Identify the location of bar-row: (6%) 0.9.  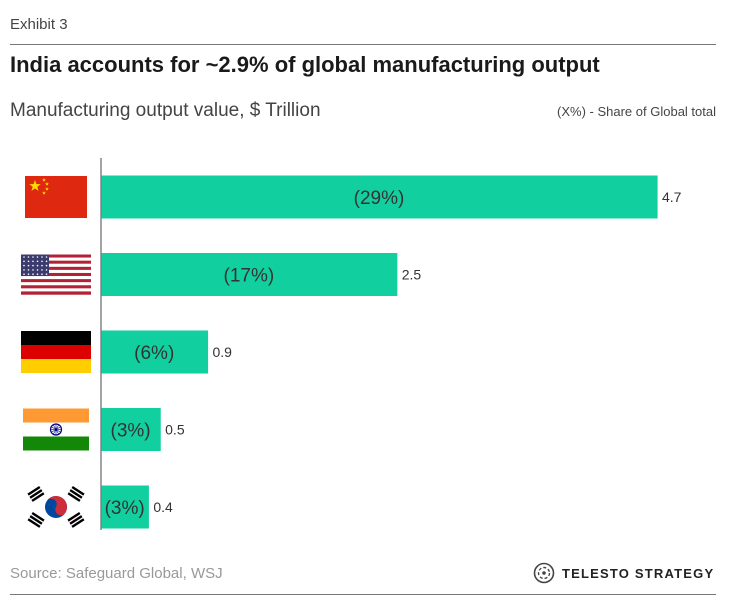
(126, 352).